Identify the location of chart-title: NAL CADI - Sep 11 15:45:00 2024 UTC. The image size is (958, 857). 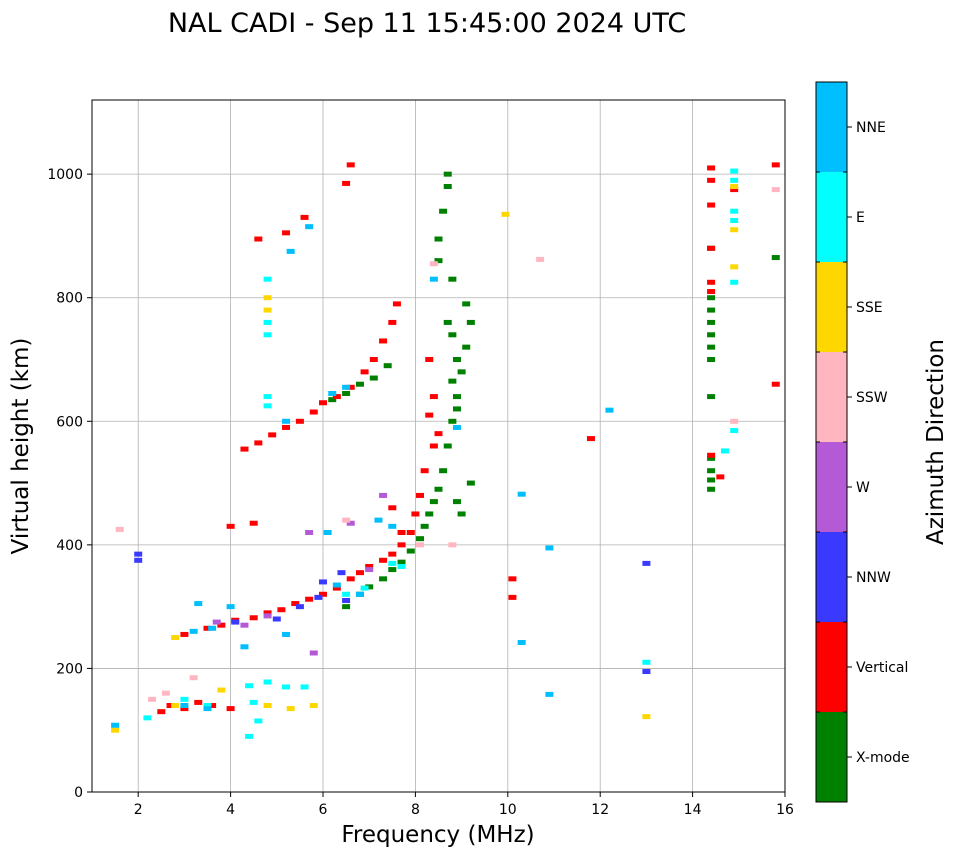
(427, 23).